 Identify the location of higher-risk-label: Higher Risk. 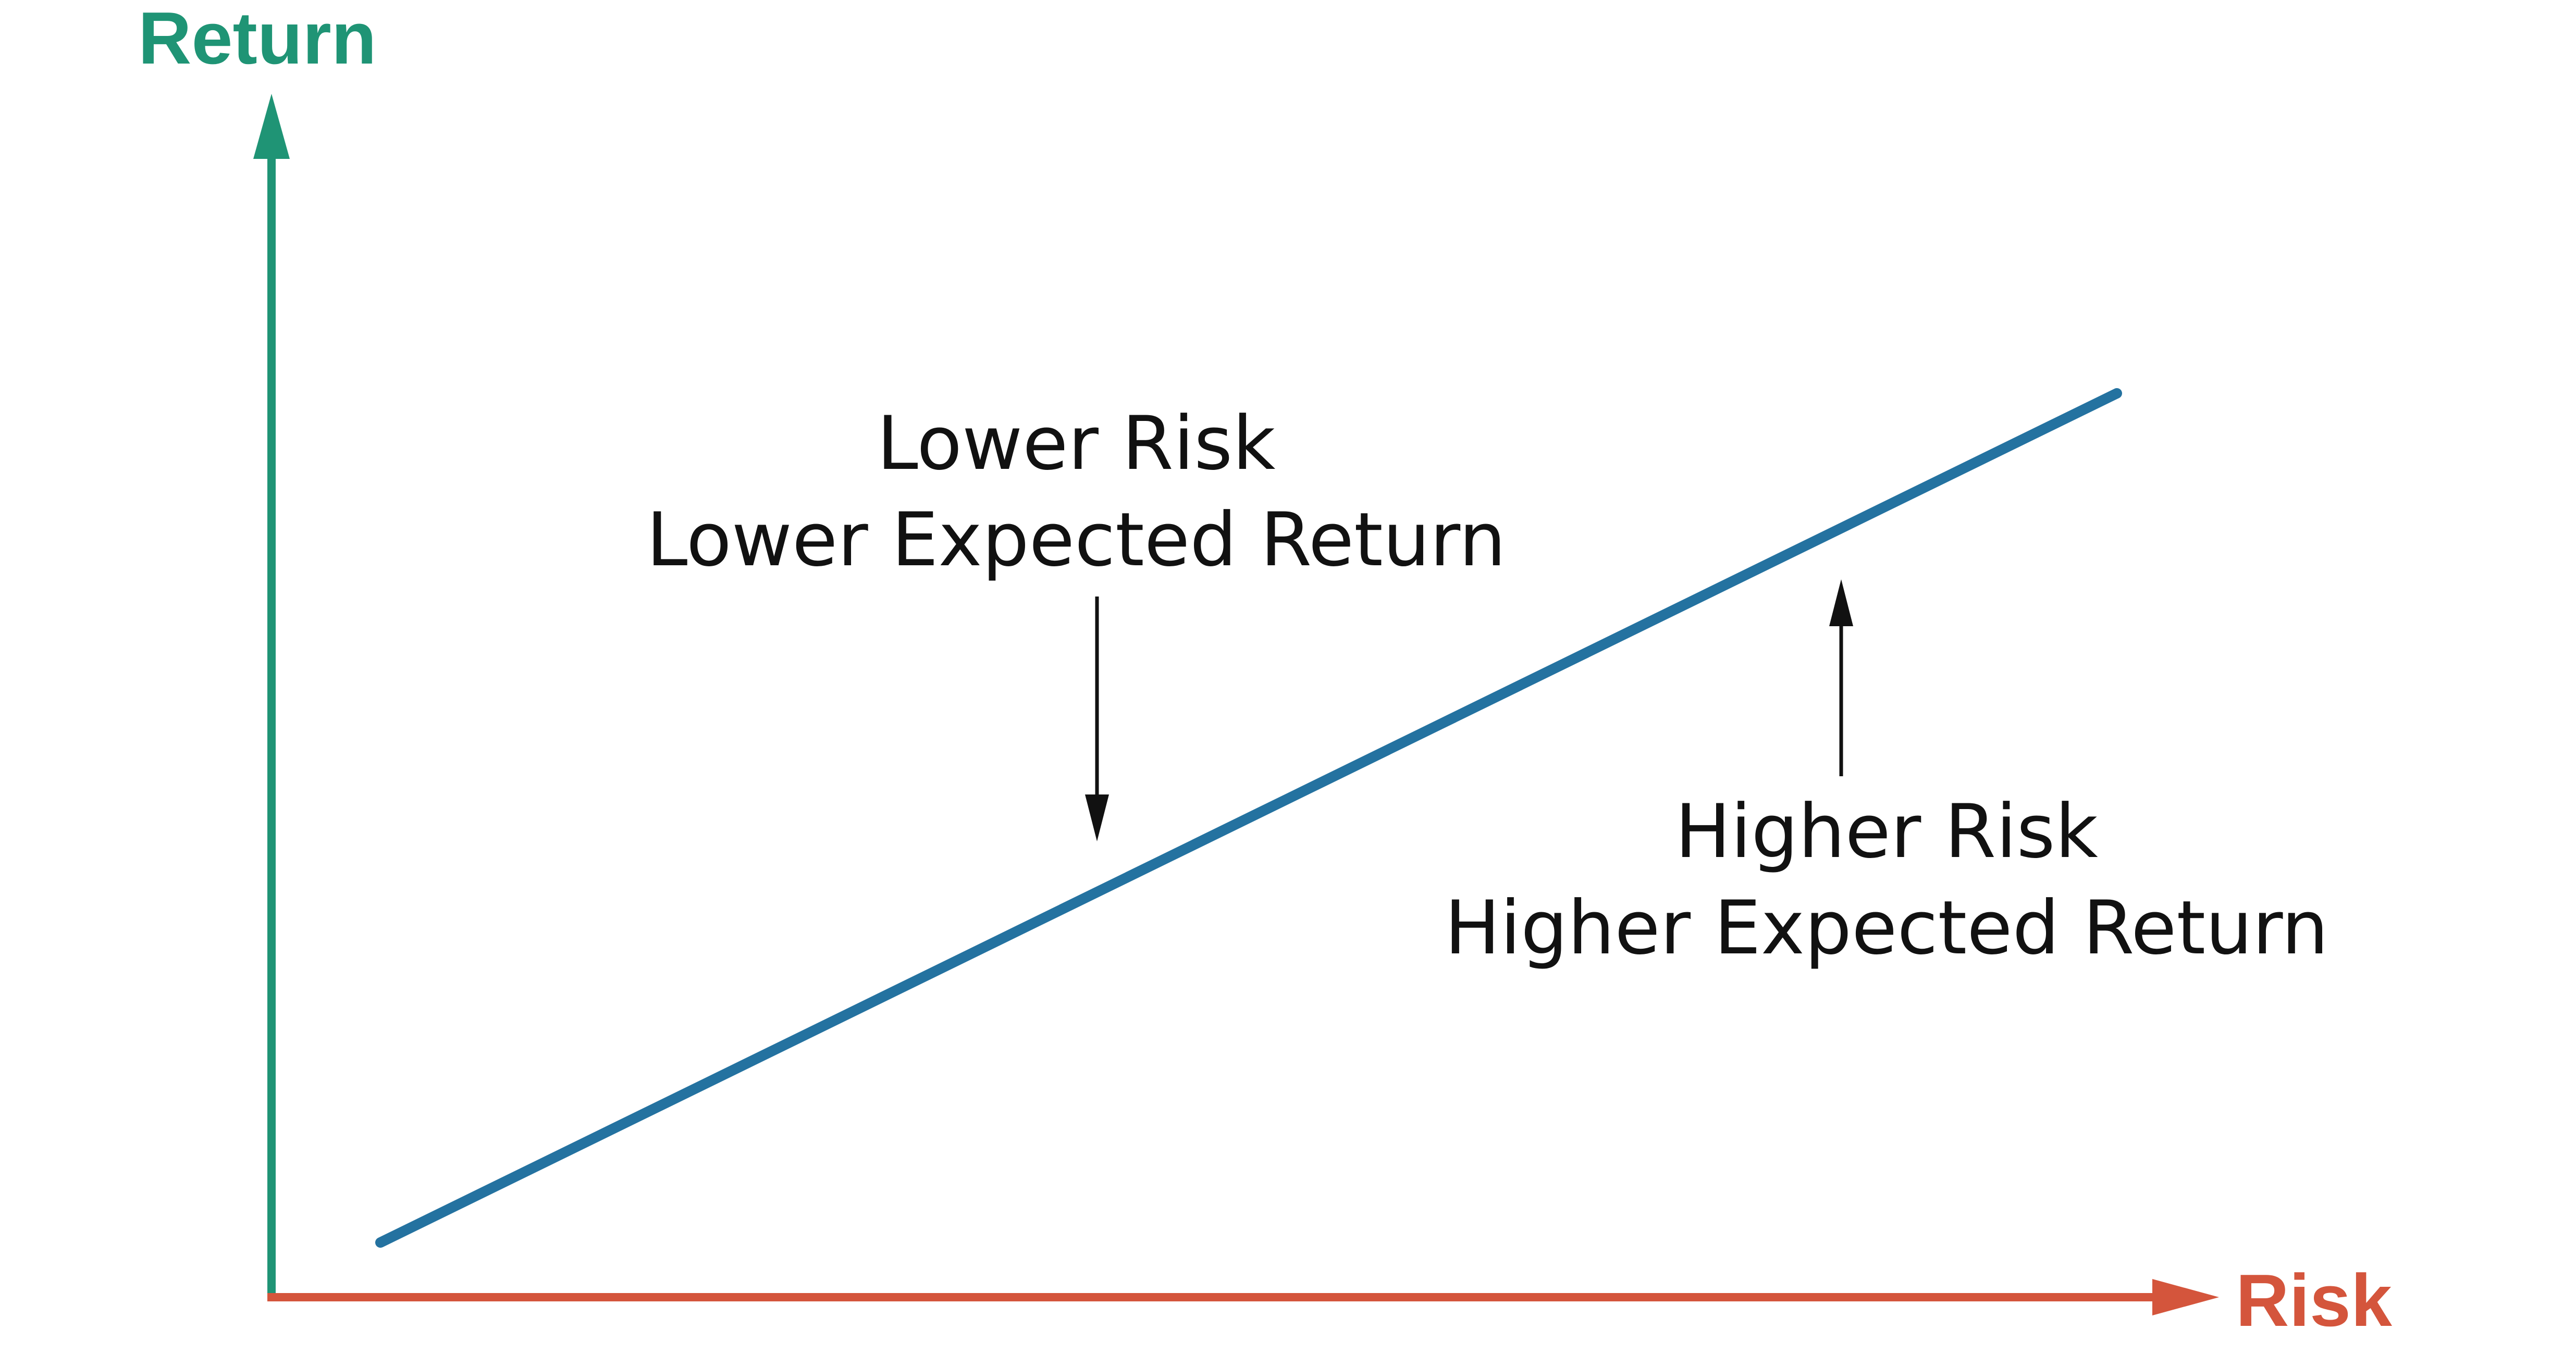
(1886, 832).